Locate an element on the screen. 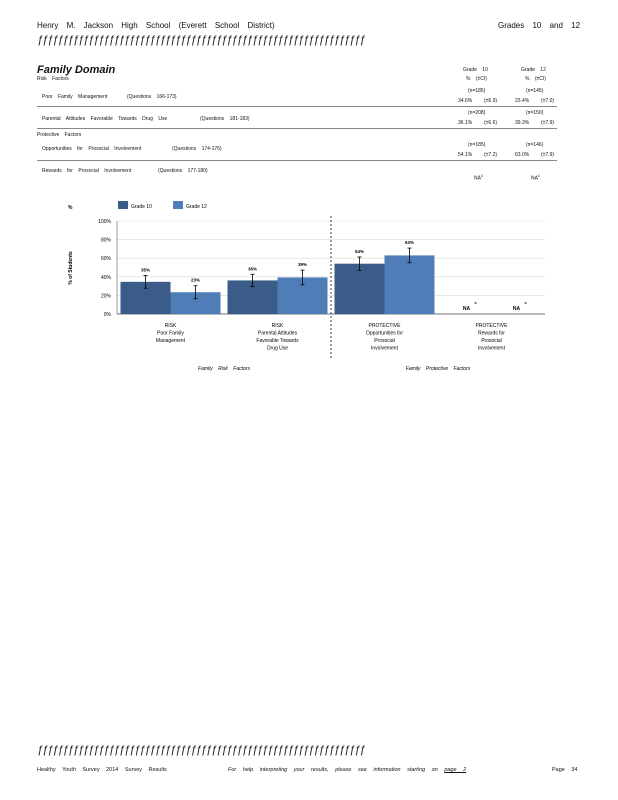 This screenshot has width=618, height=800. row-pct12: 23.4% is located at coordinates (522, 101).